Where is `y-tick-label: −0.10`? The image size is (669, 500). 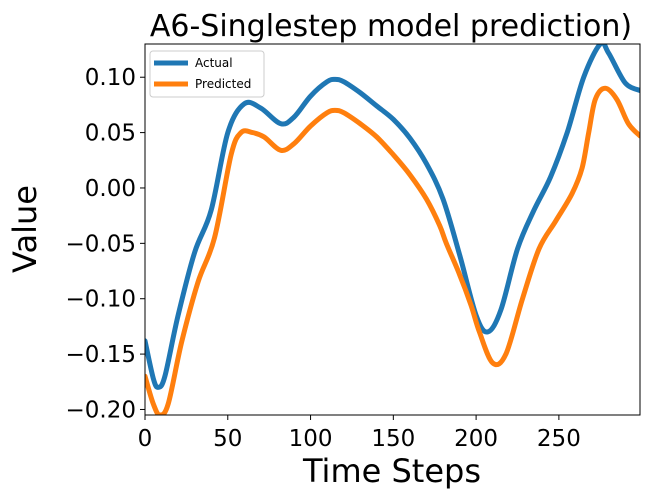
y-tick-label: −0.10 is located at coordinates (101, 300).